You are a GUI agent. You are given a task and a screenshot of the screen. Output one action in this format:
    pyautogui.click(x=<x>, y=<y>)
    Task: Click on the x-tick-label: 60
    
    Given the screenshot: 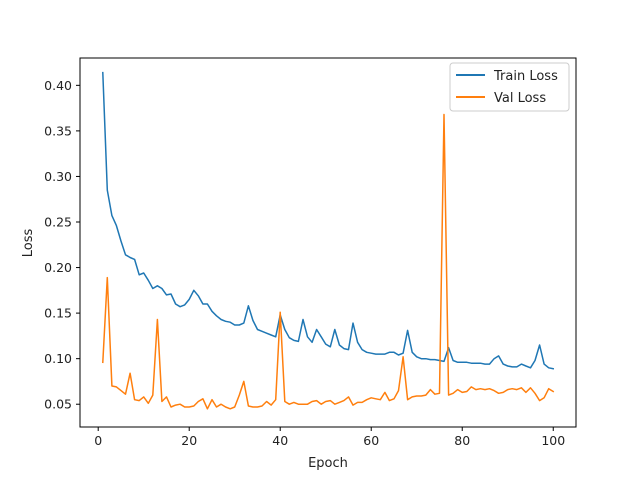 What is the action you would take?
    pyautogui.click(x=371, y=440)
    